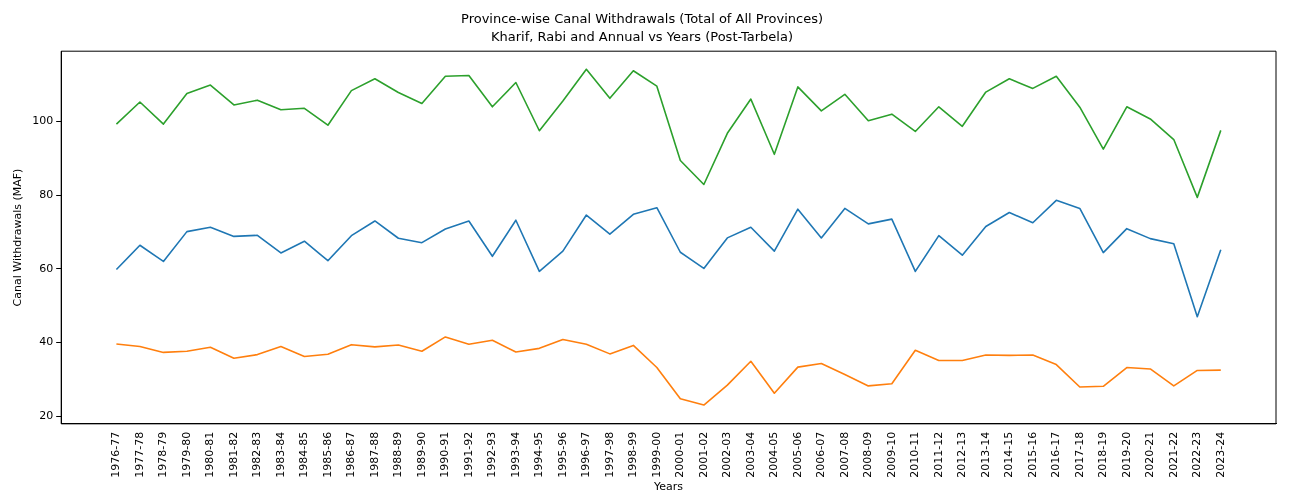 This screenshot has height=502, width=1292. I want to click on x-tick-label: 1980-81, so click(210, 454).